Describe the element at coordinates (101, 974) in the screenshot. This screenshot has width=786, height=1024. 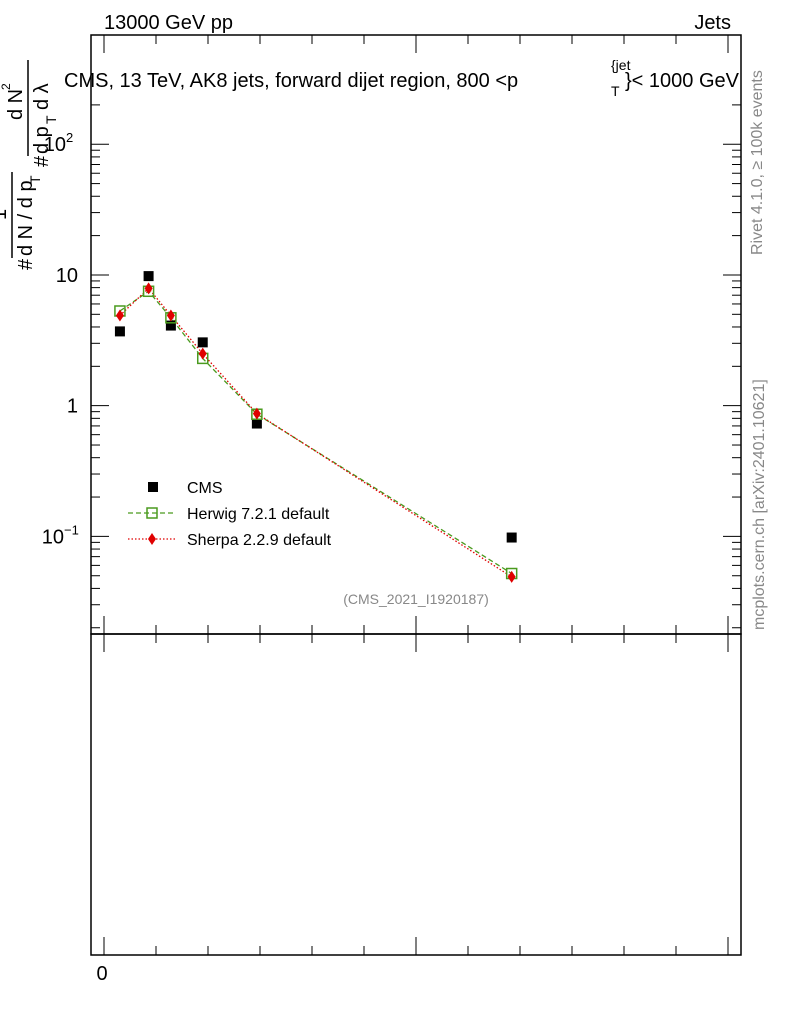
I see `x-tick-label: 0` at that location.